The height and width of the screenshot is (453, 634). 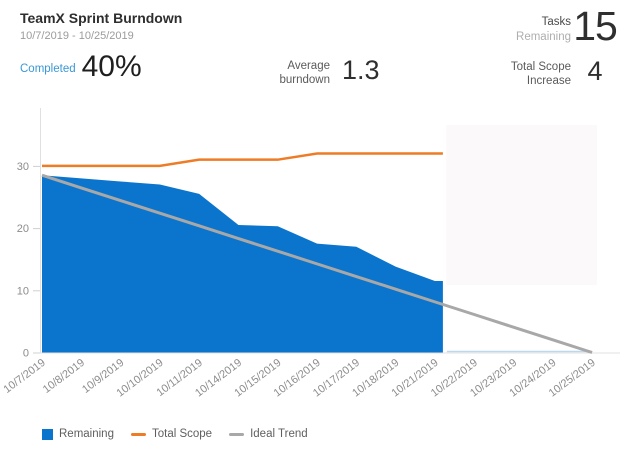 I want to click on legend-item-remaining: Remaining, so click(x=78, y=434).